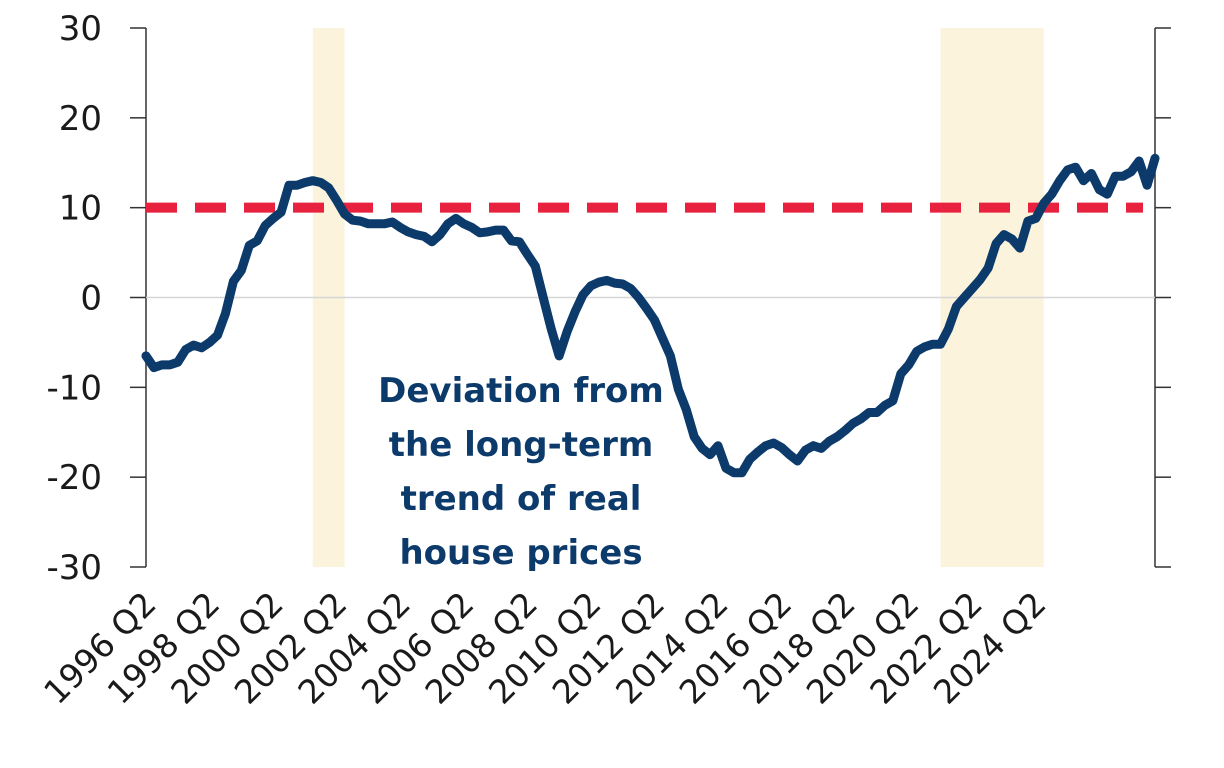 This screenshot has width=1224, height=768. I want to click on annotation-line-1: Deviation from, so click(521, 391).